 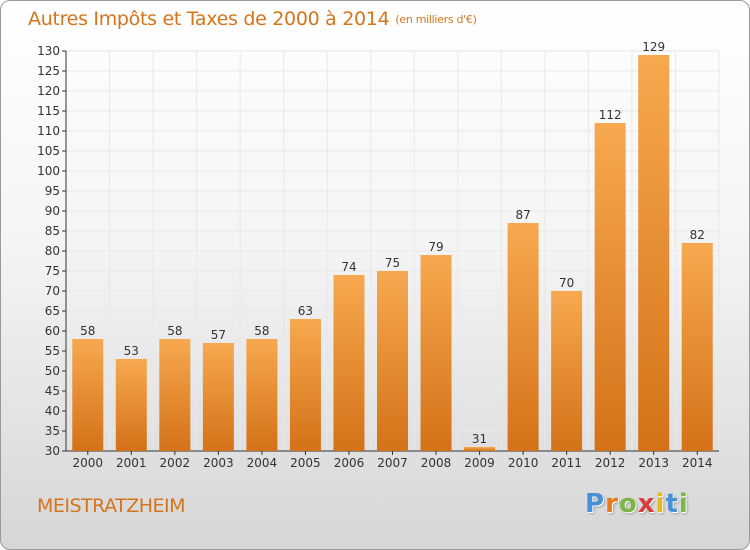 What do you see at coordinates (52, 351) in the screenshot?
I see `y-tick-label: 55` at bounding box center [52, 351].